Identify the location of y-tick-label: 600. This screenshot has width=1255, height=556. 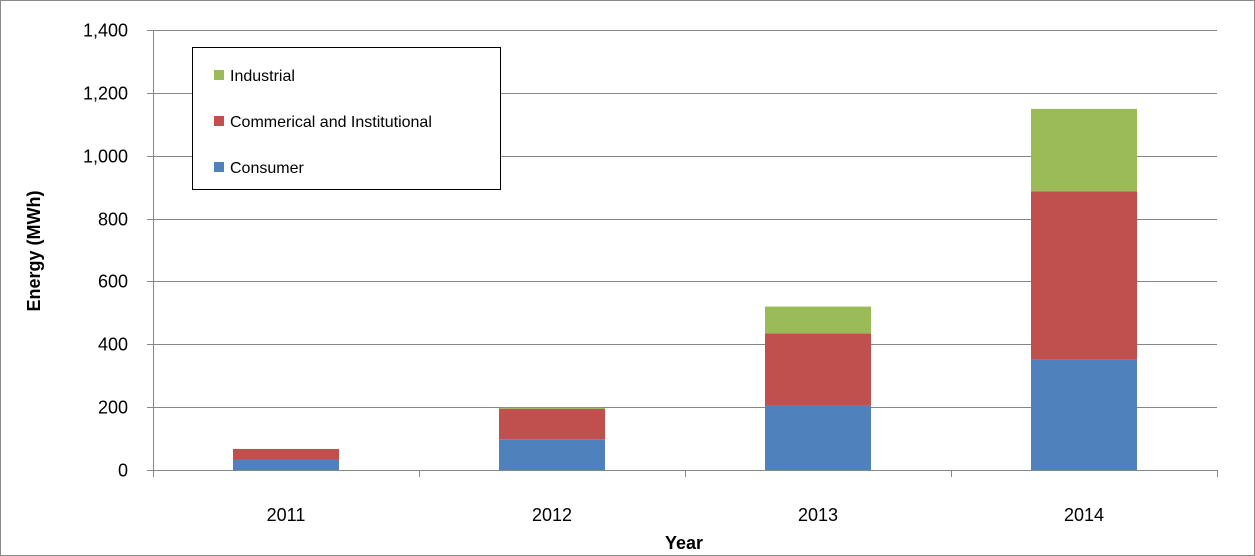
(113, 282).